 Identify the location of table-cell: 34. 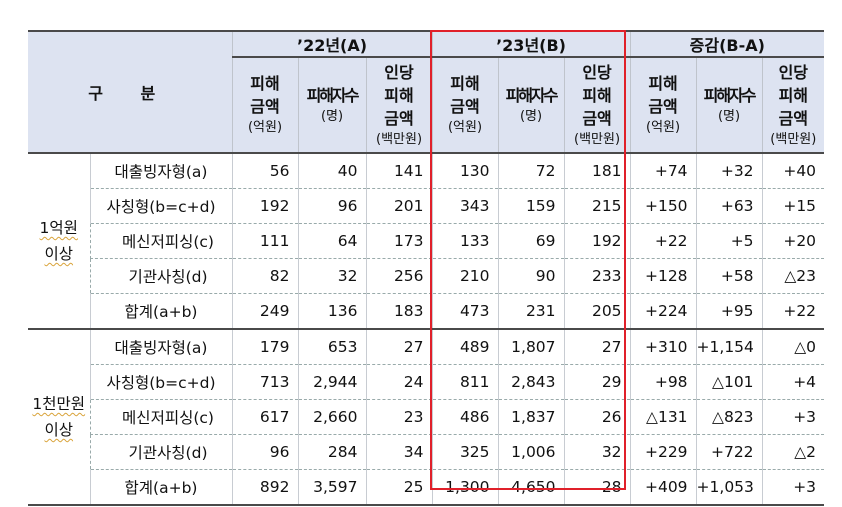
(399, 452).